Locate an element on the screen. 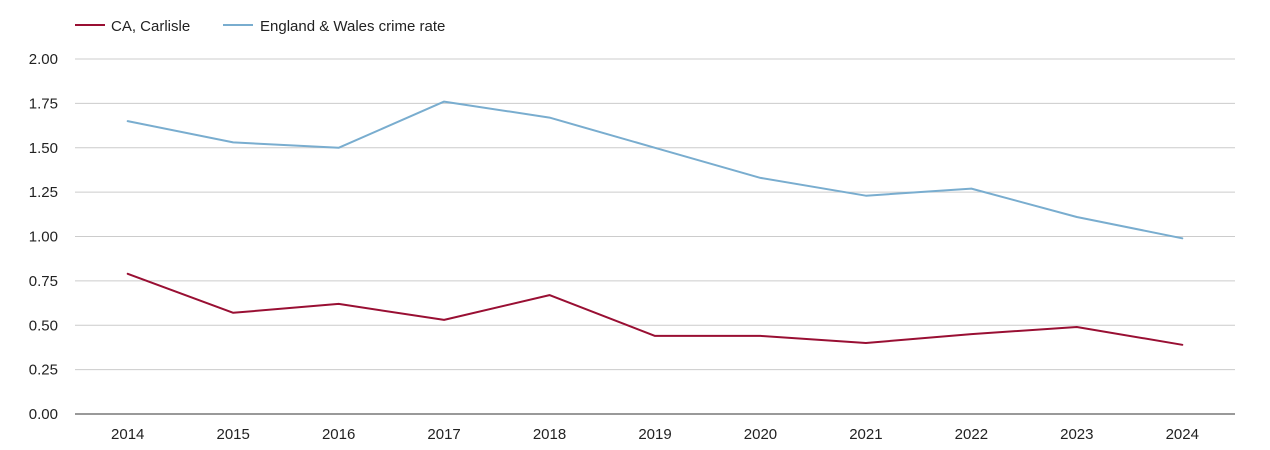 The height and width of the screenshot is (450, 1270). y-tick-label: 1.00 is located at coordinates (43, 237).